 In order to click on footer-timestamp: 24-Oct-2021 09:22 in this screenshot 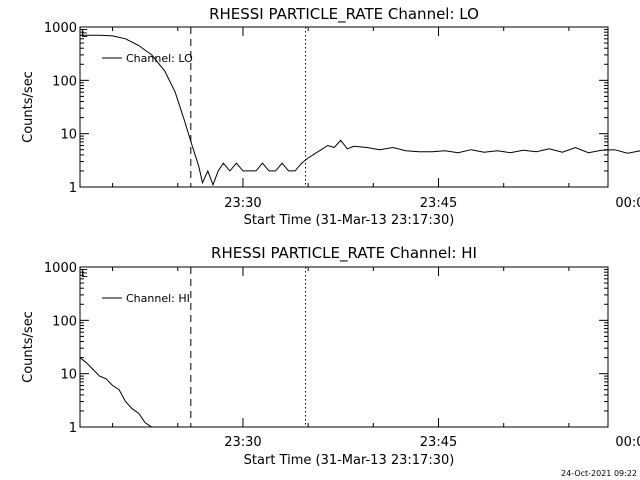, I will do `click(599, 473)`.